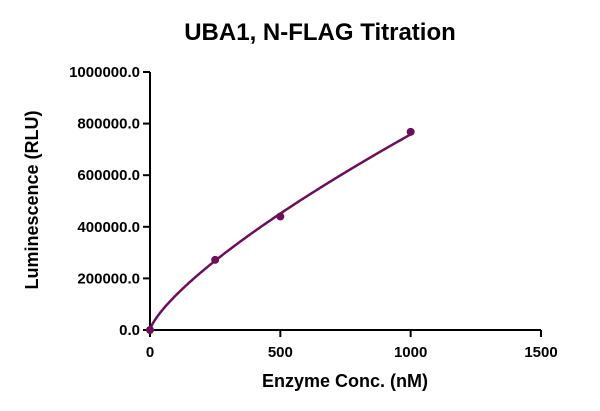 The width and height of the screenshot is (600, 411). I want to click on x-axis-label: Enzyme Conc. (nM), so click(345, 381).